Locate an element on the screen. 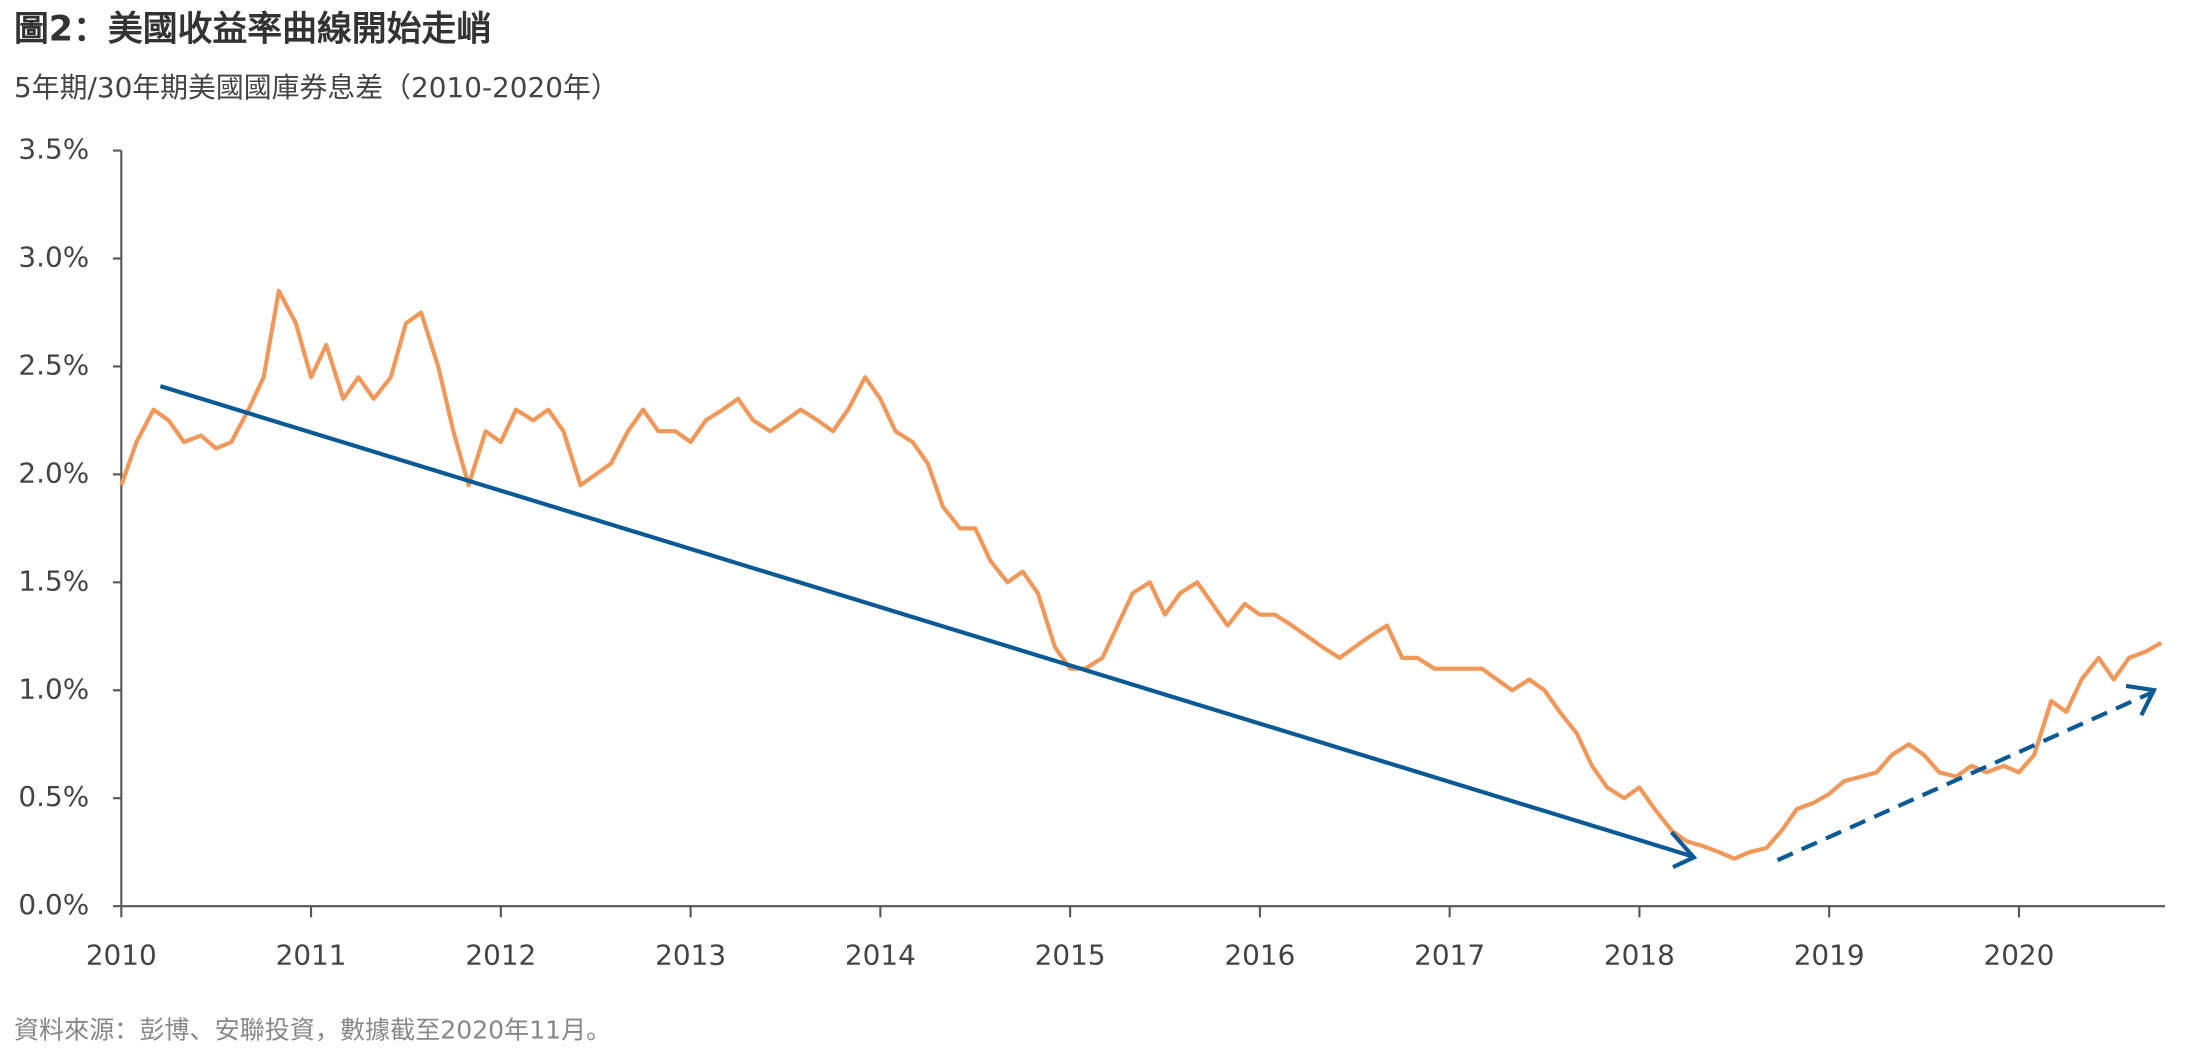 The image size is (2186, 1063). chart-subtitle: 5年期/30年期美國國庫券息差（2010-2020年） is located at coordinates (316, 87).